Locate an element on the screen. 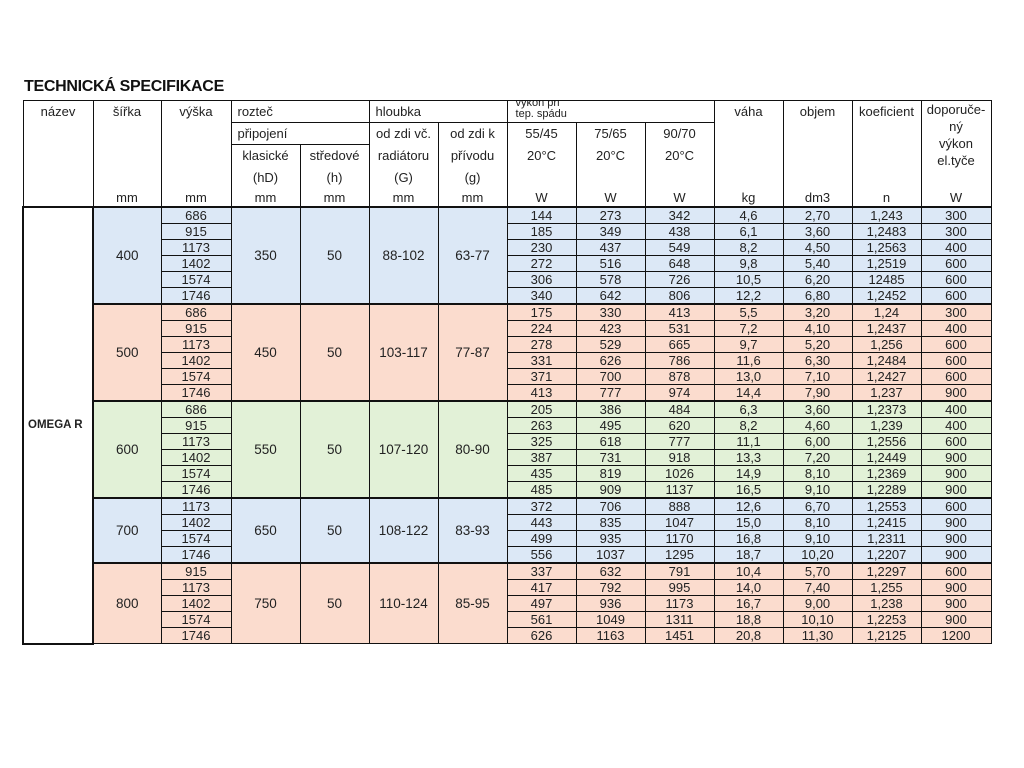 The width and height of the screenshot is (1024, 768). koeficient-cell: 1,2556 is located at coordinates (886, 441).